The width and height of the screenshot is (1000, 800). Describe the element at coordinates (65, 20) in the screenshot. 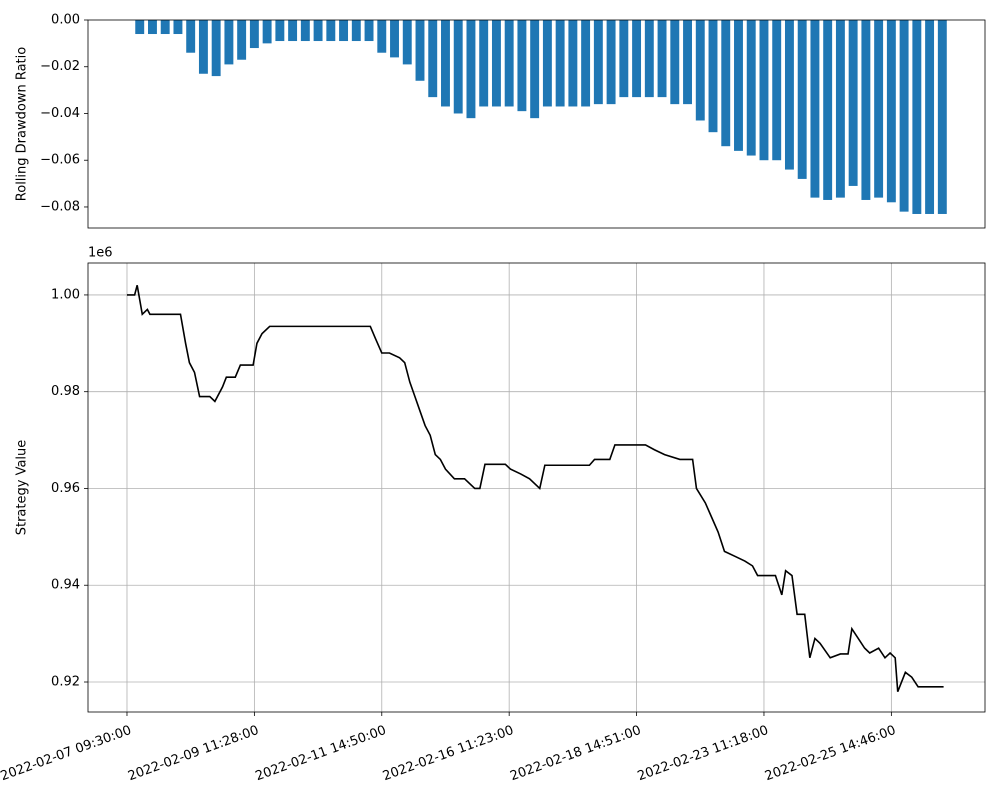

I see `y-tick-label: 0.00` at that location.